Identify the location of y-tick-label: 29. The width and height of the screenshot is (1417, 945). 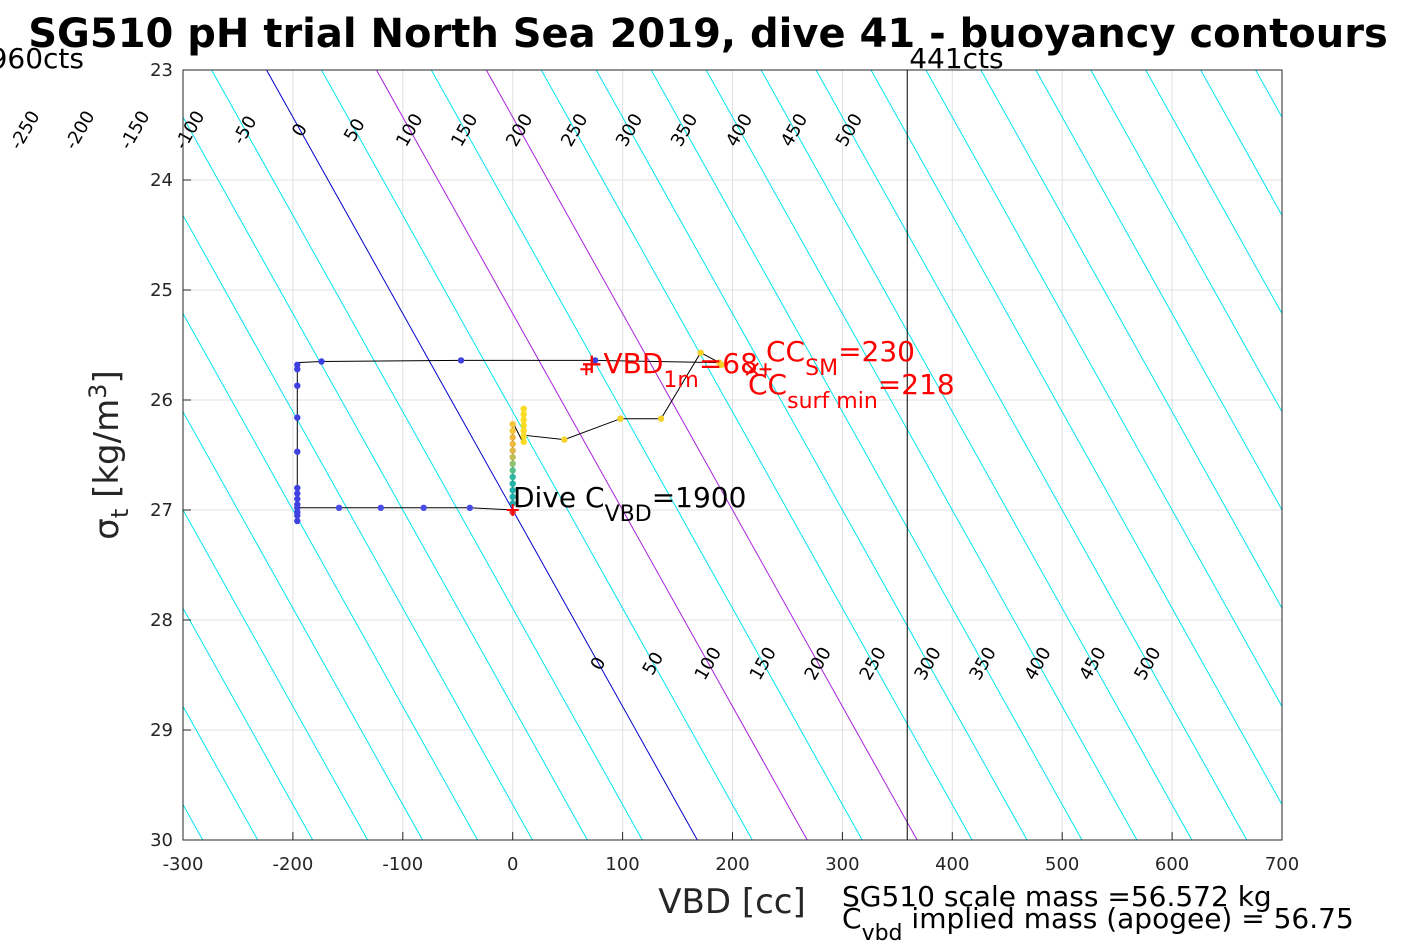
(161, 730).